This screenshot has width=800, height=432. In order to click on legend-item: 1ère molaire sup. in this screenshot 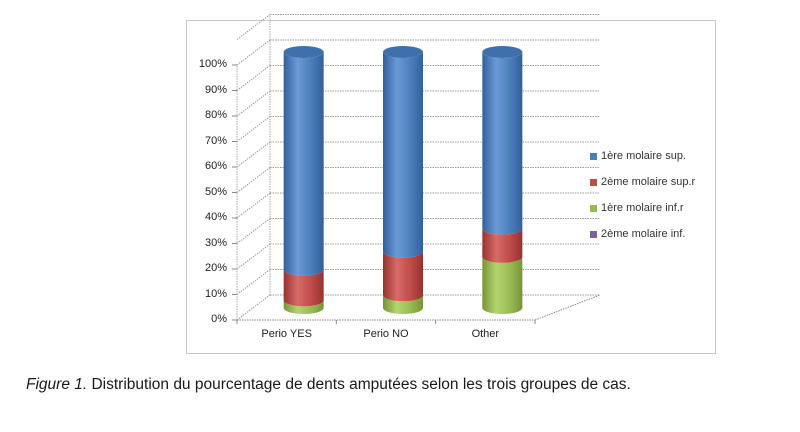, I will do `click(642, 156)`.